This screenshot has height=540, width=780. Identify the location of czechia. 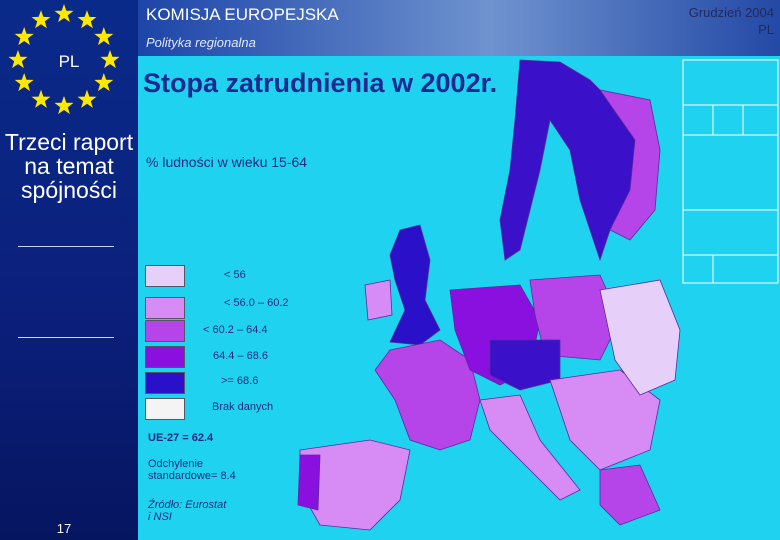
(525, 365).